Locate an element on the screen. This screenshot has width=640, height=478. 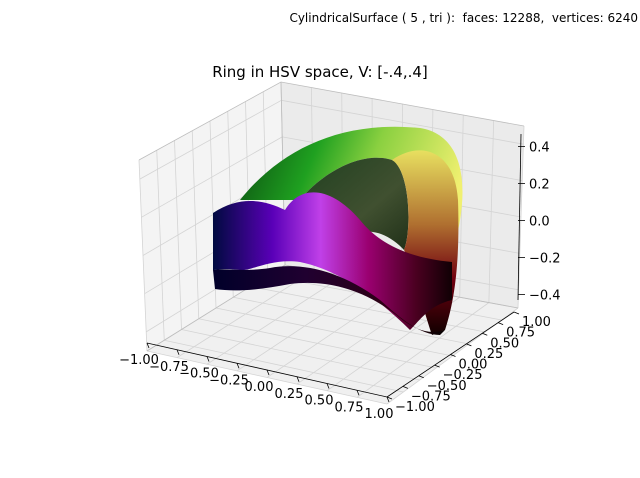
z-axis: −0.4 −0.2 0.0 0.2 0.4 is located at coordinates (539, 222).